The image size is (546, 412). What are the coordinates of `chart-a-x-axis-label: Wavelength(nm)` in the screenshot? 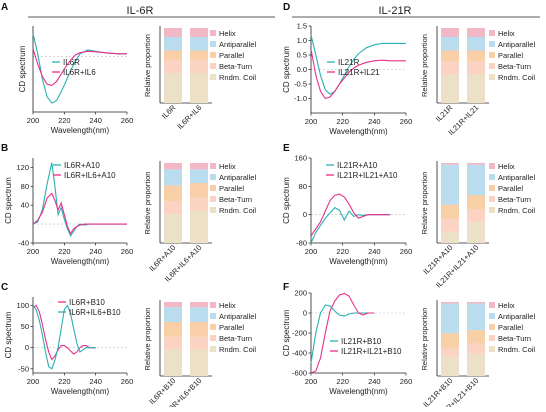 It's located at (80, 130).